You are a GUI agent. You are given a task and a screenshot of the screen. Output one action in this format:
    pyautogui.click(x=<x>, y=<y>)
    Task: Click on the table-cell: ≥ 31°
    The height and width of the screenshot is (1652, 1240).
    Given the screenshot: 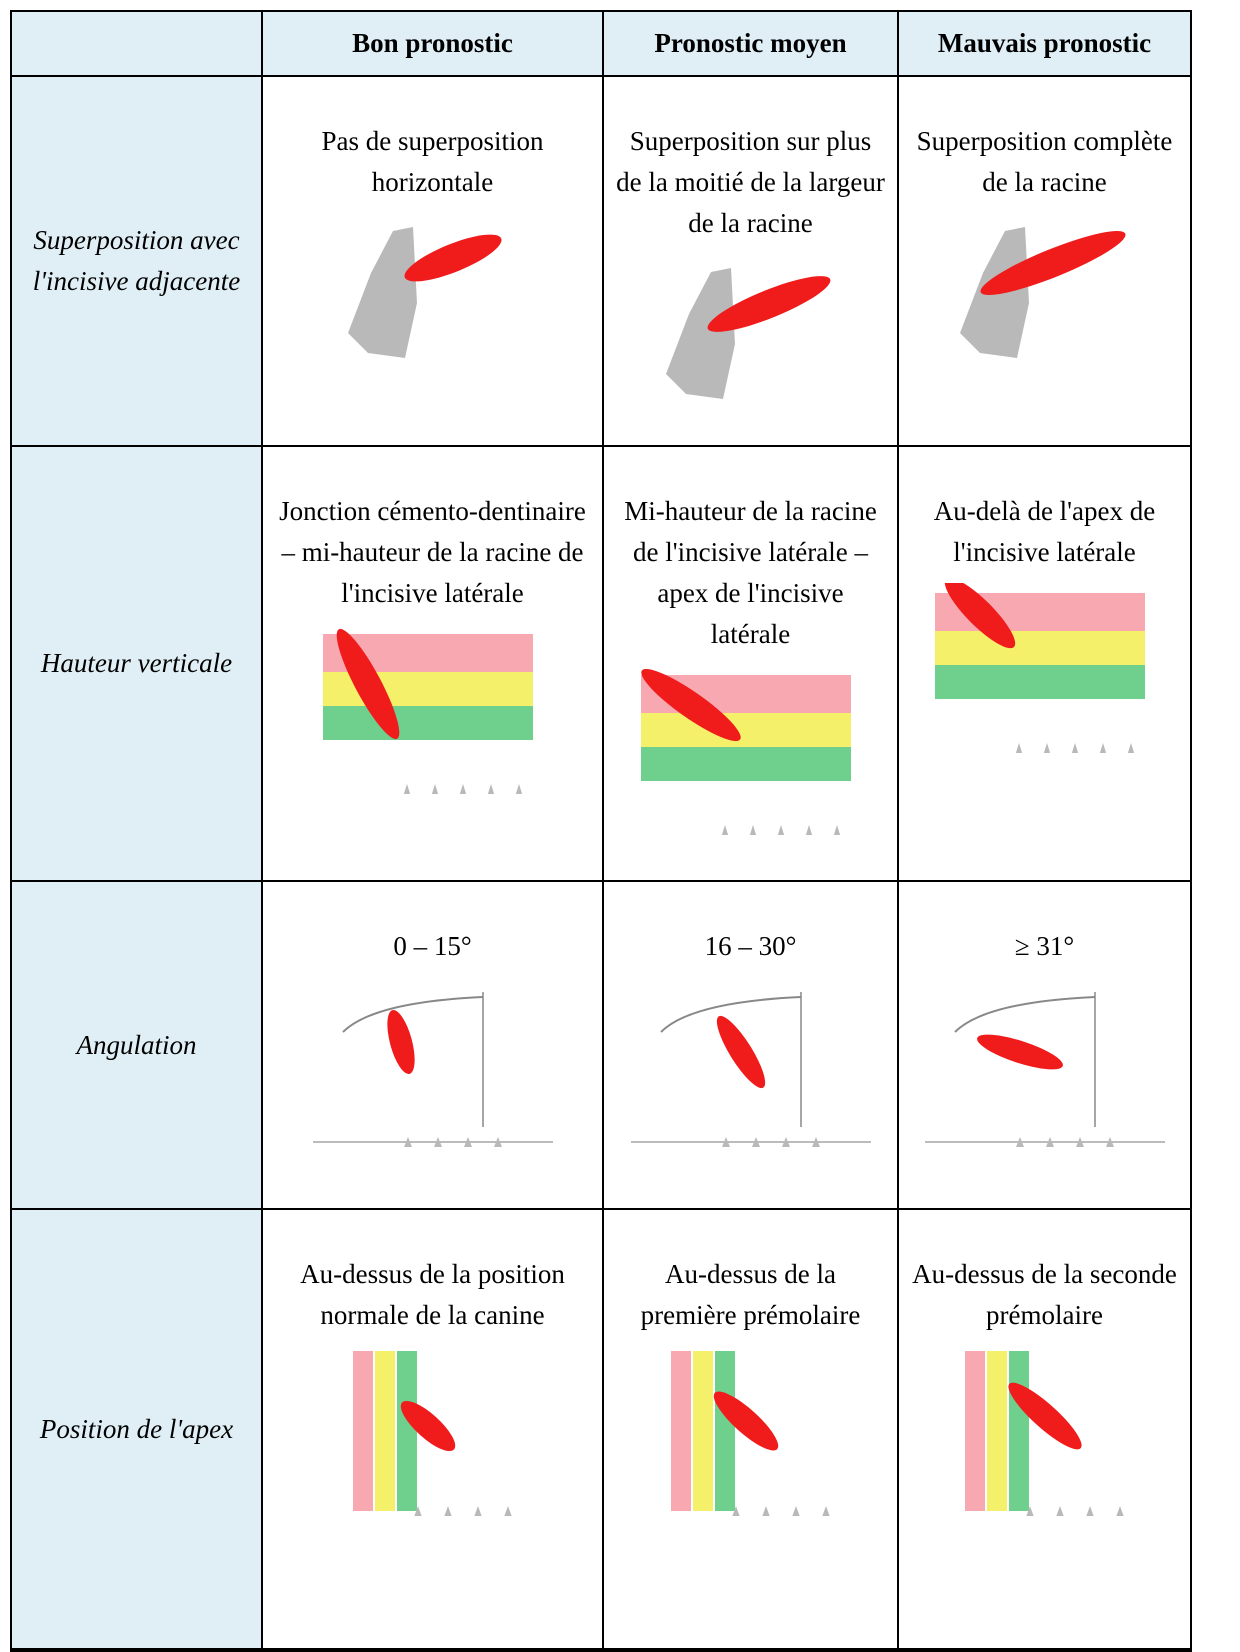 What is the action you would take?
    pyautogui.click(x=1045, y=1046)
    